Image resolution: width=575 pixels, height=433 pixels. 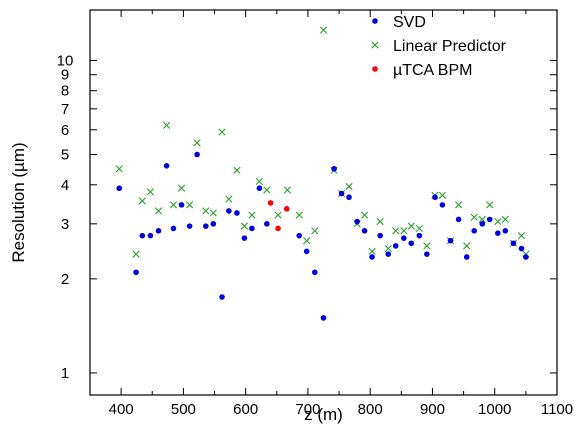 I want to click on y-axis-title: Resolution (µm), so click(x=18, y=202).